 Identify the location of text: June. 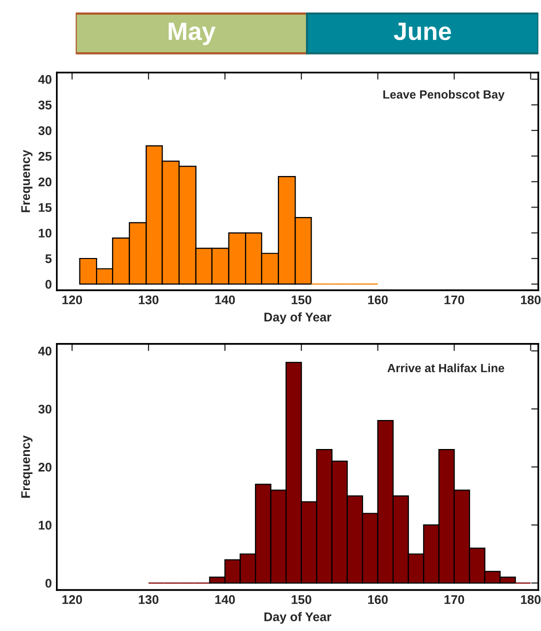
(422, 31).